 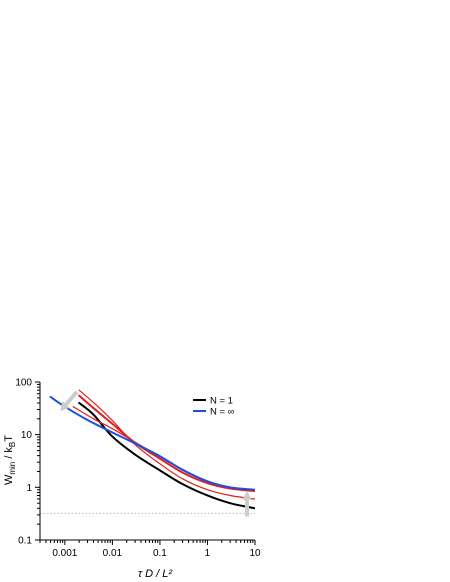 What do you see at coordinates (12, 468) in the screenshot?
I see `y-label-sub1: min` at bounding box center [12, 468].